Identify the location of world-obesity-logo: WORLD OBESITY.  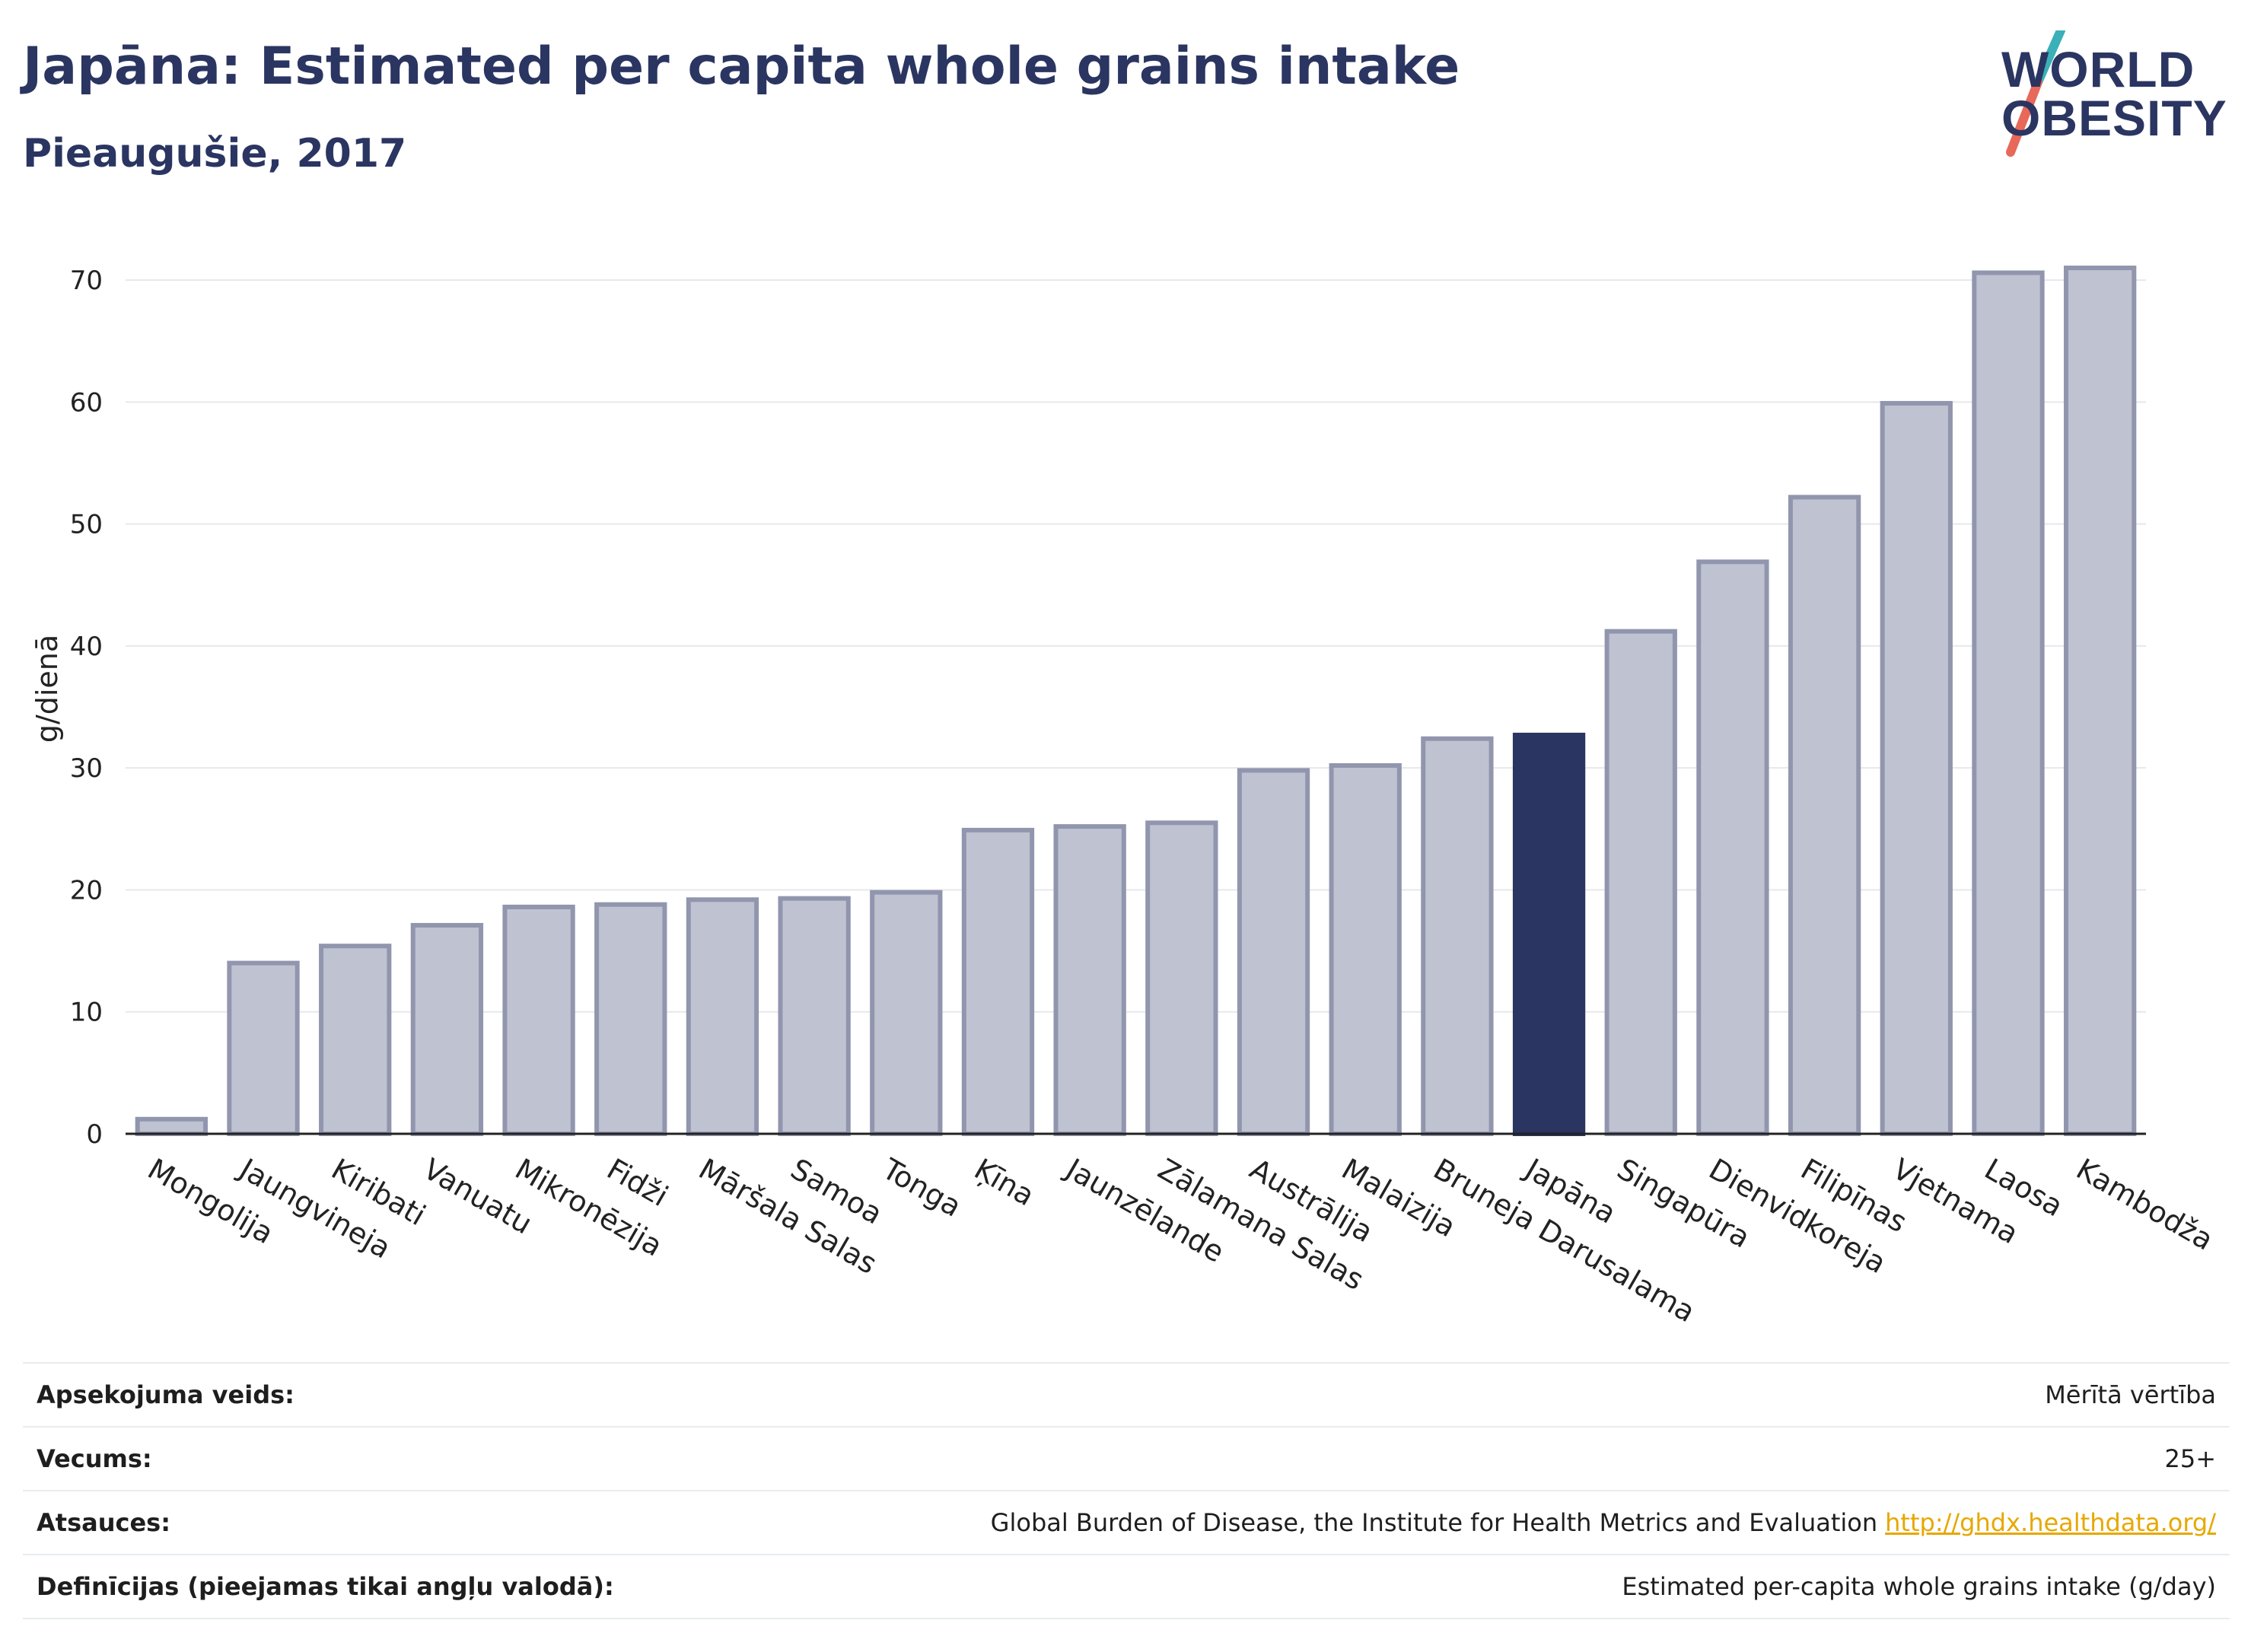
(2108, 97).